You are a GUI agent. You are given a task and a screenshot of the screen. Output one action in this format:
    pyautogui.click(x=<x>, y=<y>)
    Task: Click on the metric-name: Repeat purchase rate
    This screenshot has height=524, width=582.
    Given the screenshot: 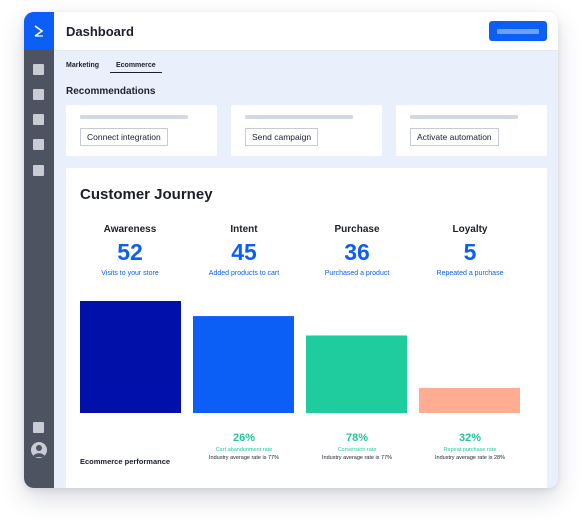 What is the action you would take?
    pyautogui.click(x=470, y=450)
    